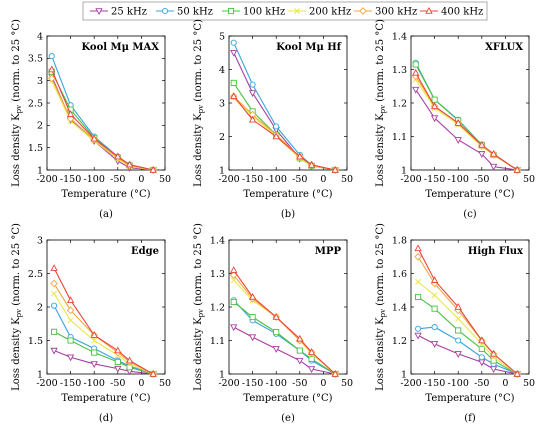  Describe the element at coordinates (222, 36) in the screenshot. I see `y-tick-label: 5` at that location.